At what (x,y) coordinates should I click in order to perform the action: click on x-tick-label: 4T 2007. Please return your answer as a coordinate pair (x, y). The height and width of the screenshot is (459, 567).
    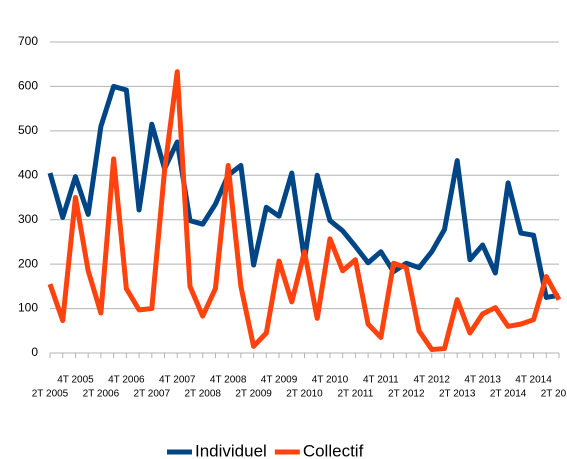
    Looking at the image, I should click on (177, 380).